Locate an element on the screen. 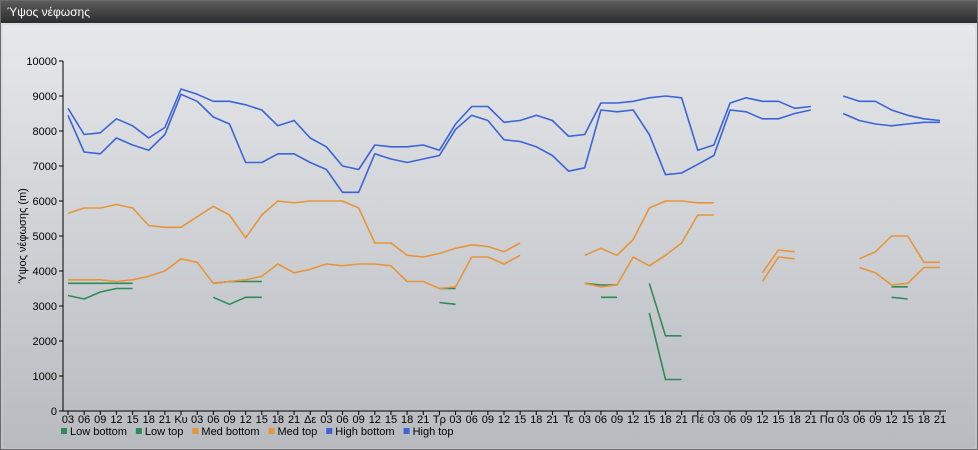 The image size is (978, 450). y-tick-label: 3000 is located at coordinates (45, 307).